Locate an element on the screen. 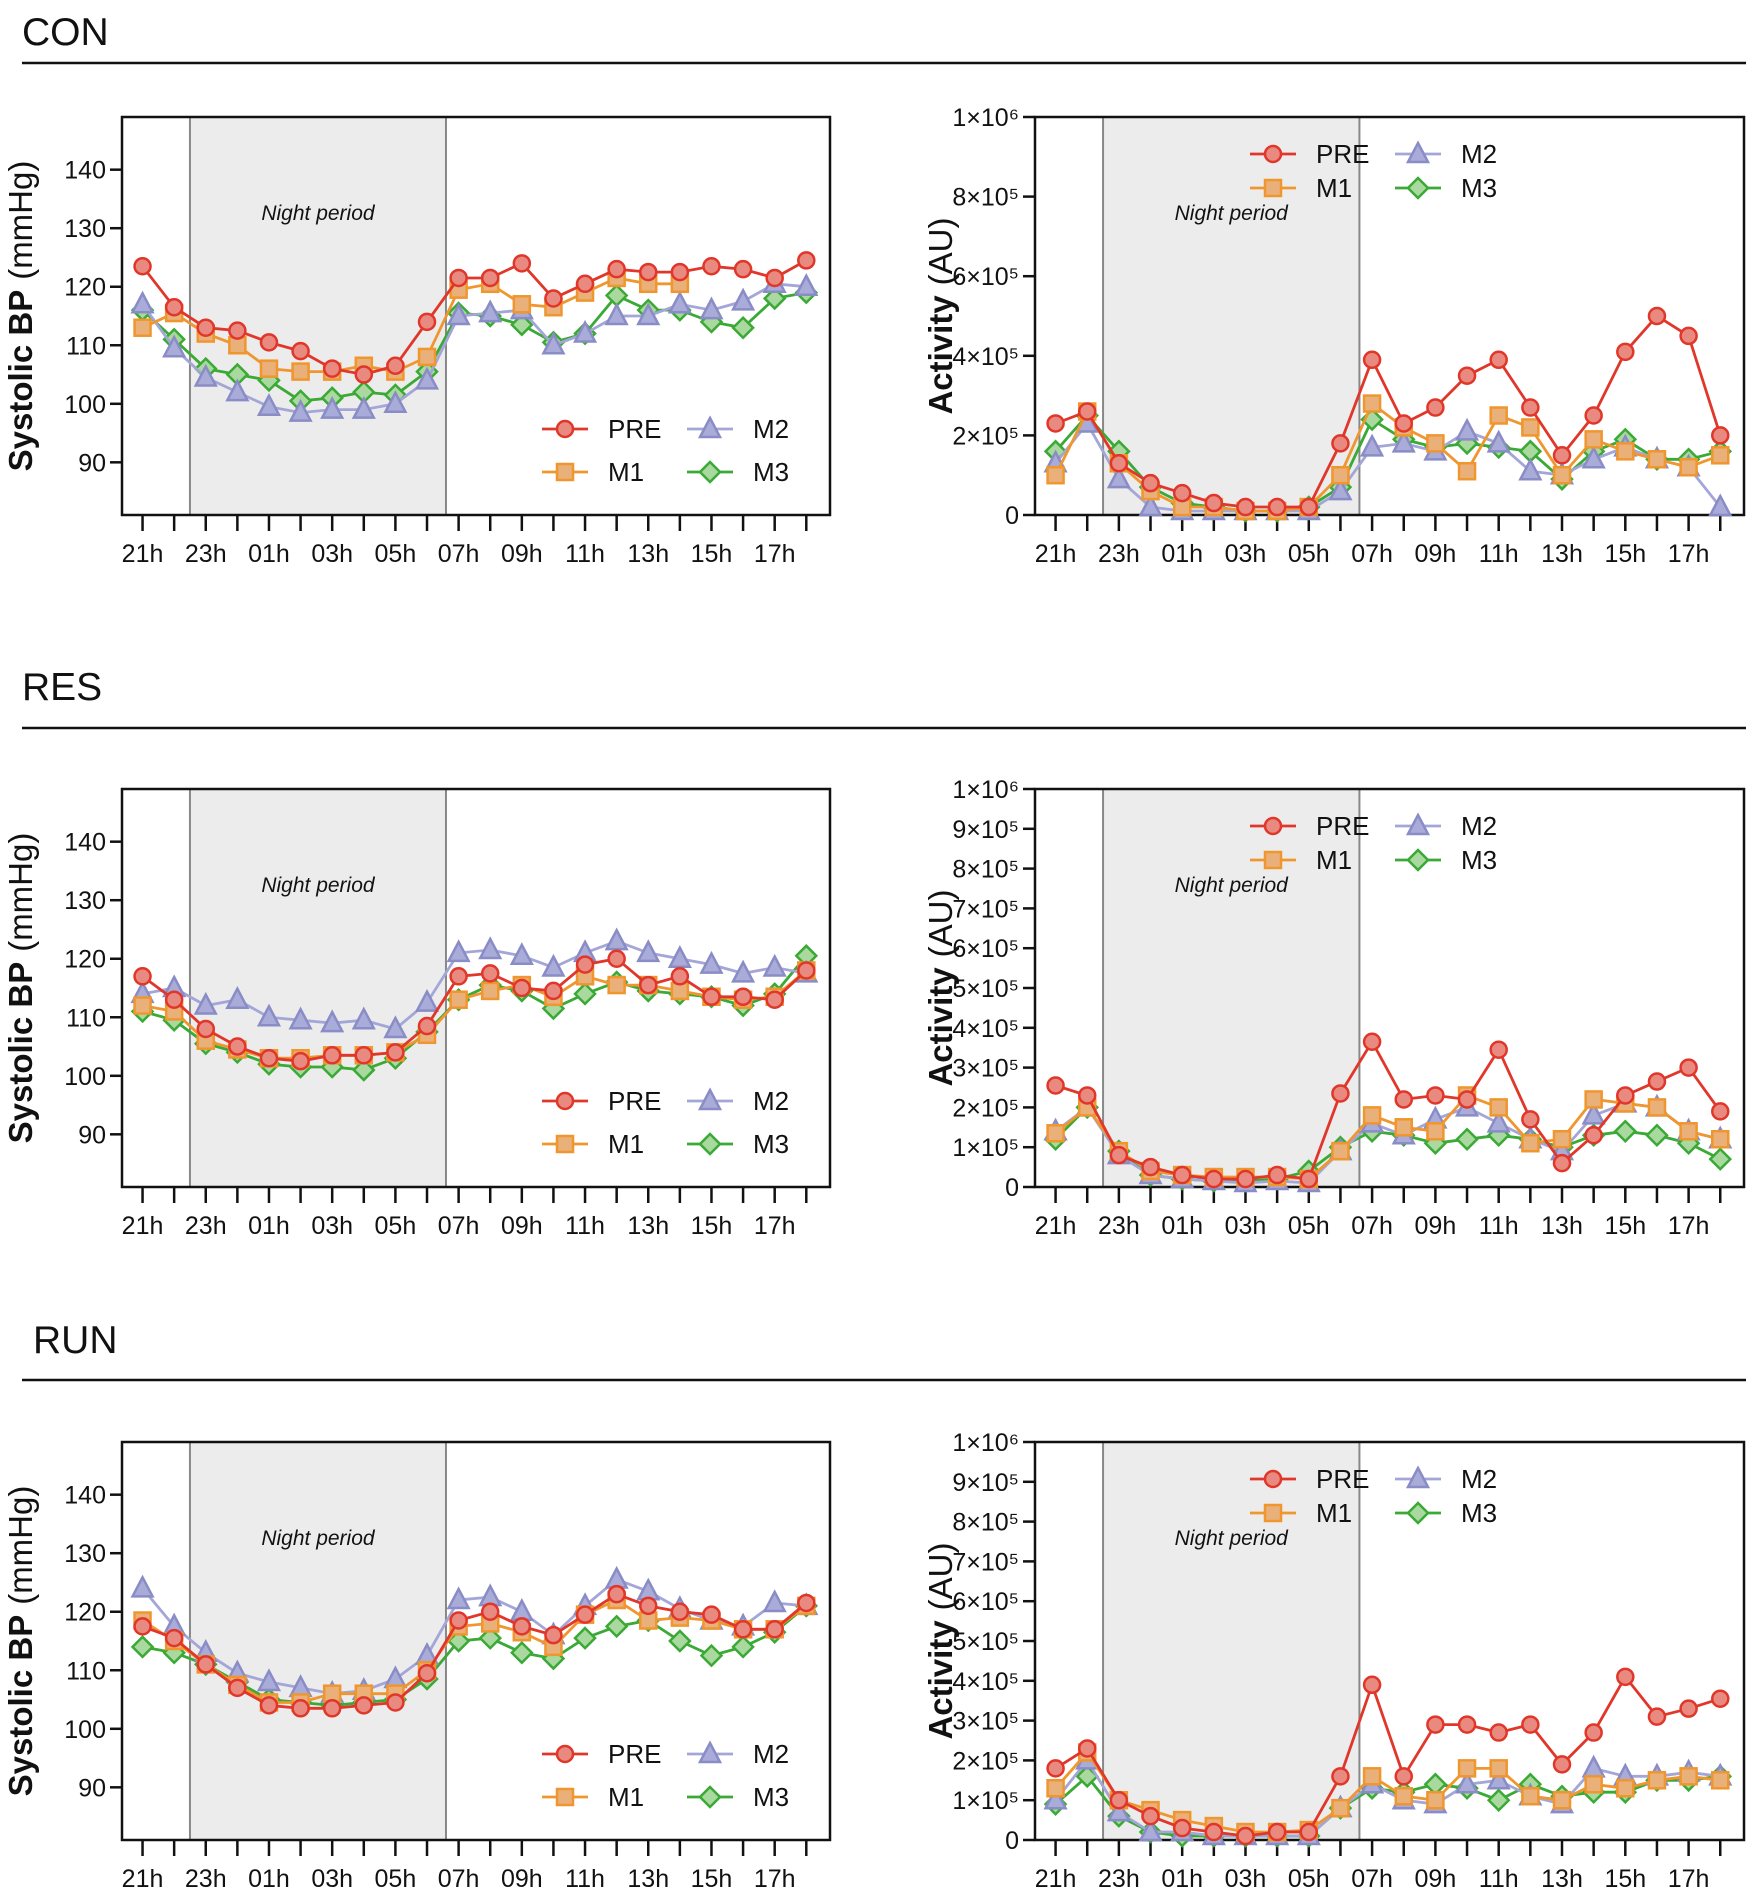  y-tick-label: 140 is located at coordinates (85, 171).